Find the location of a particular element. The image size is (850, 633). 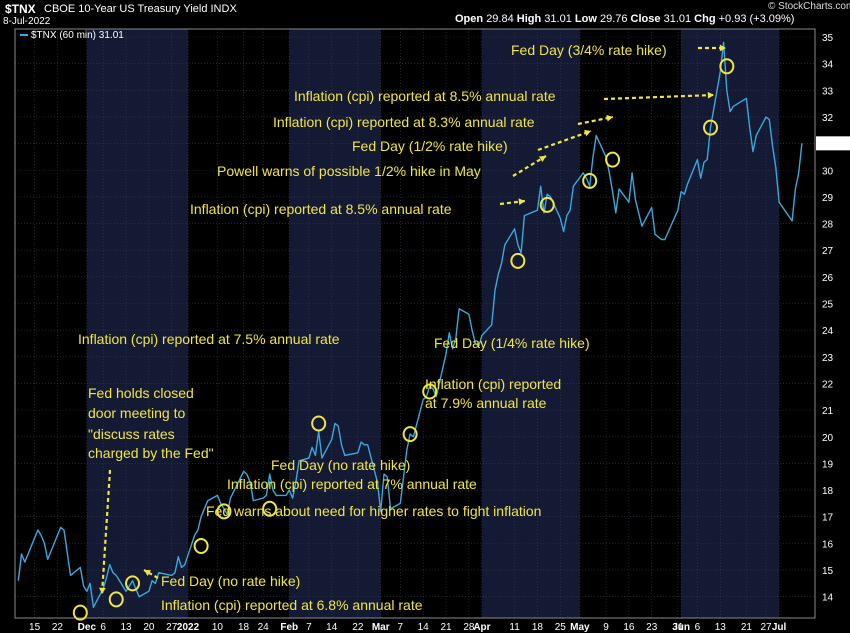

x-tick-label: 20 is located at coordinates (149, 627).